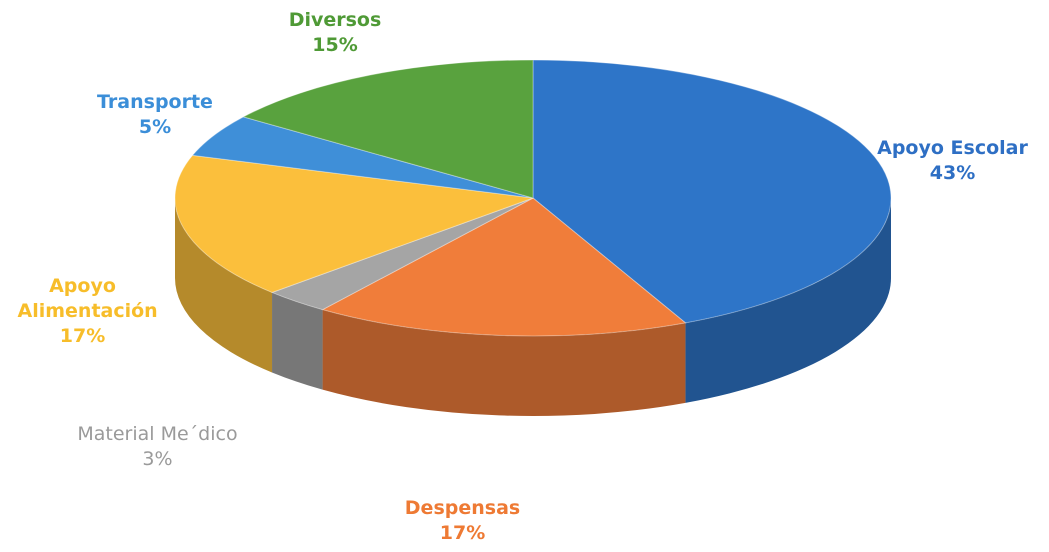 Image resolution: width=1049 pixels, height=552 pixels. I want to click on pie-side-apoyo-escolar, so click(788, 300).